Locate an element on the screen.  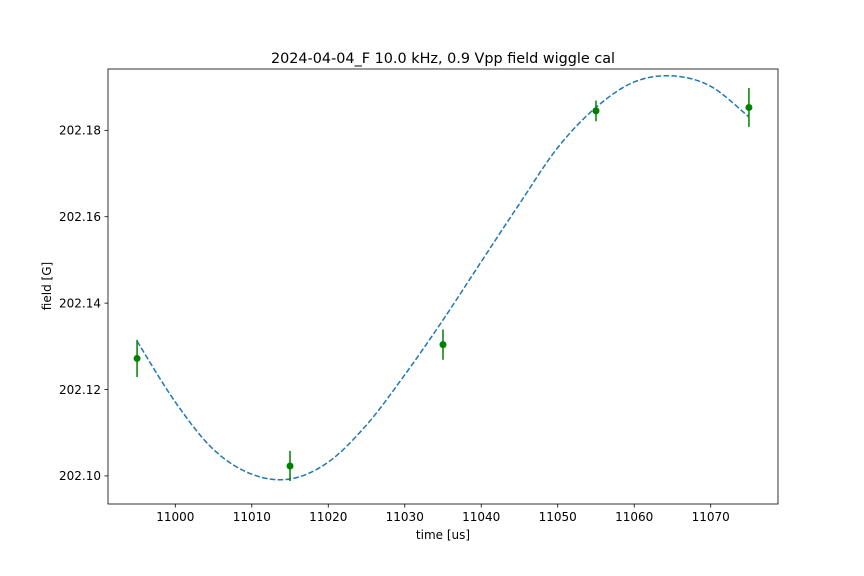
x-tick-label: 11030 is located at coordinates (405, 517).